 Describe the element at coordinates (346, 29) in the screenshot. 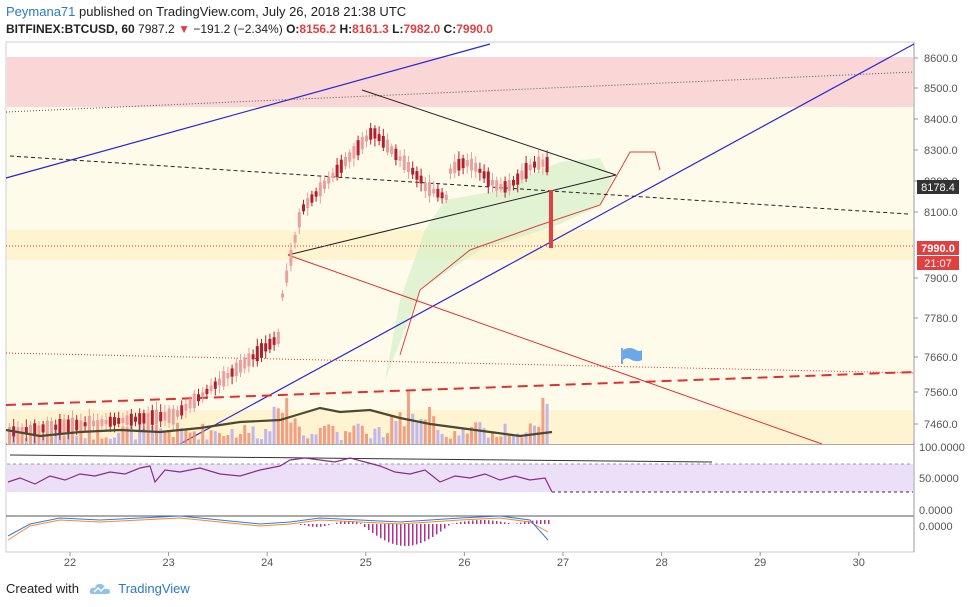

I see `high-label: H:` at that location.